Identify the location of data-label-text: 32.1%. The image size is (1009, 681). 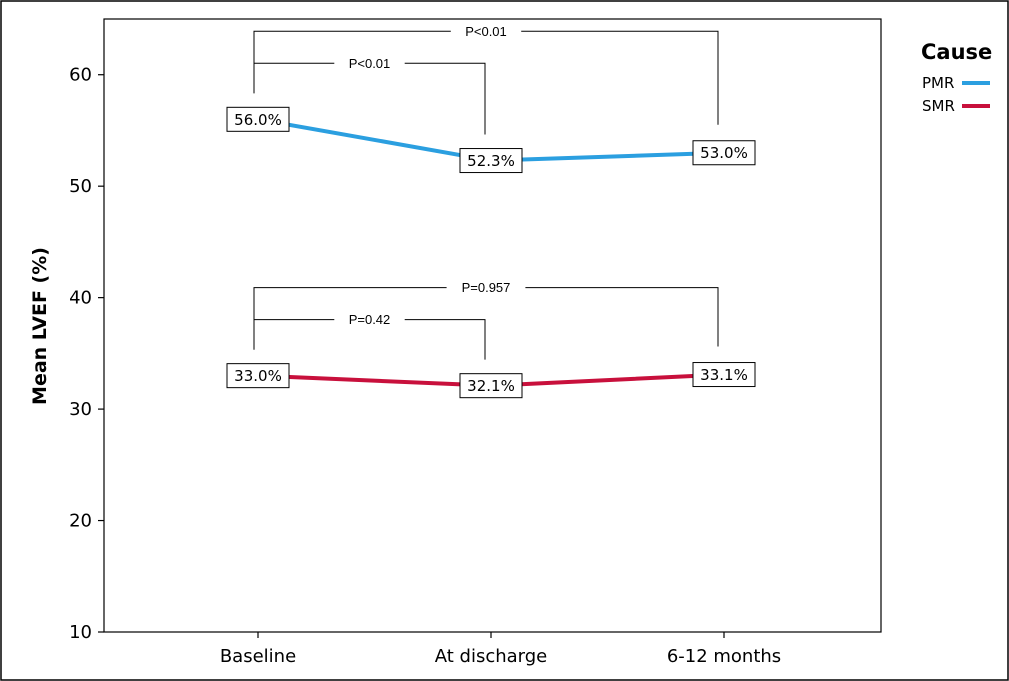
(491, 386).